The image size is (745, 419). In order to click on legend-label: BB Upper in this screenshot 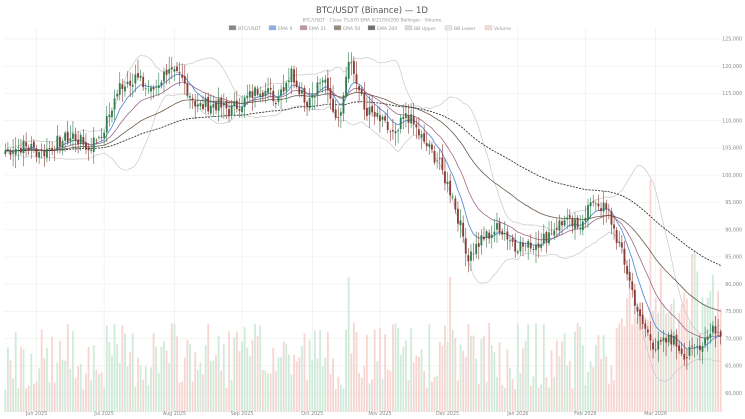, I will do `click(425, 29)`.